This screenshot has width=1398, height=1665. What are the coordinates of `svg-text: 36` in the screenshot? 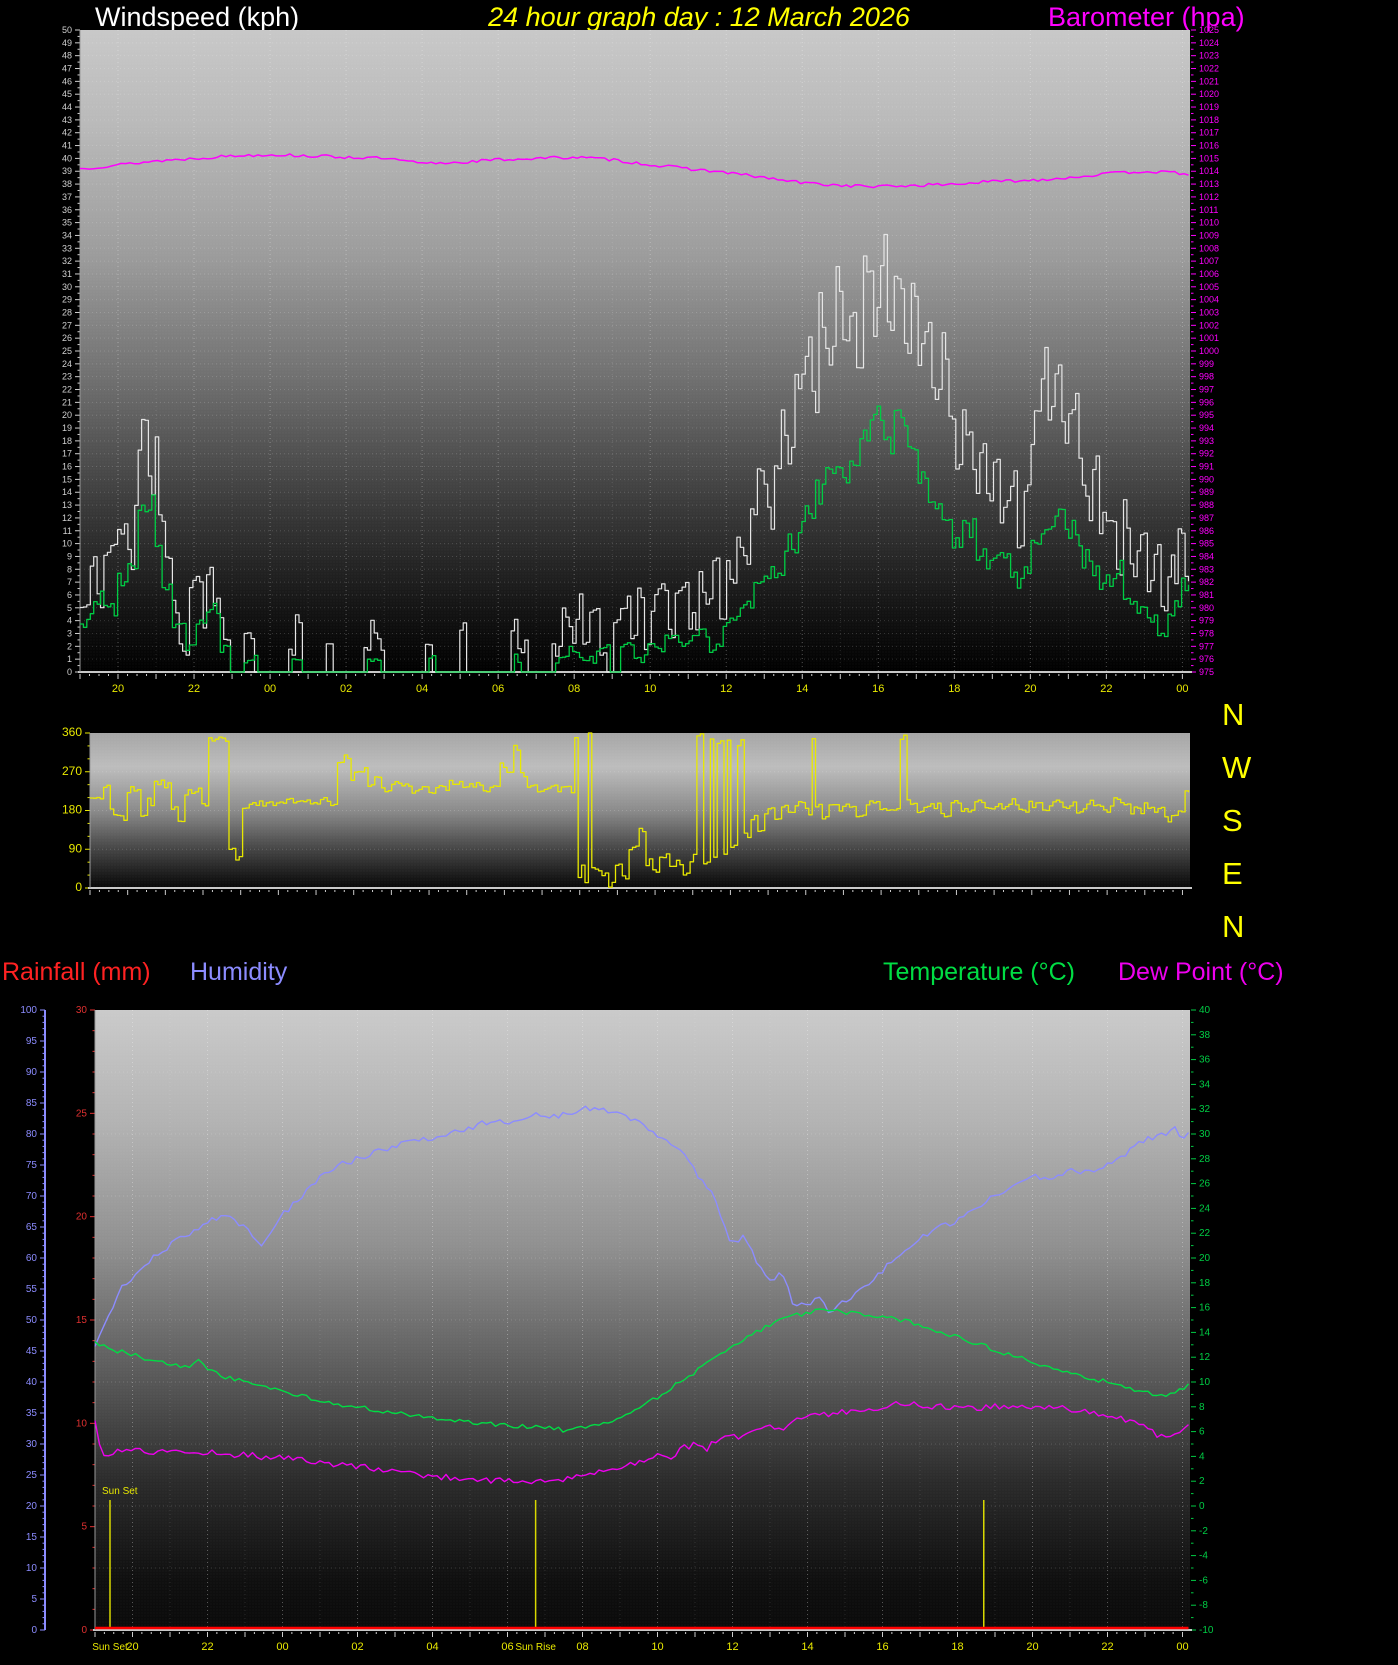 It's located at (1205, 1060).